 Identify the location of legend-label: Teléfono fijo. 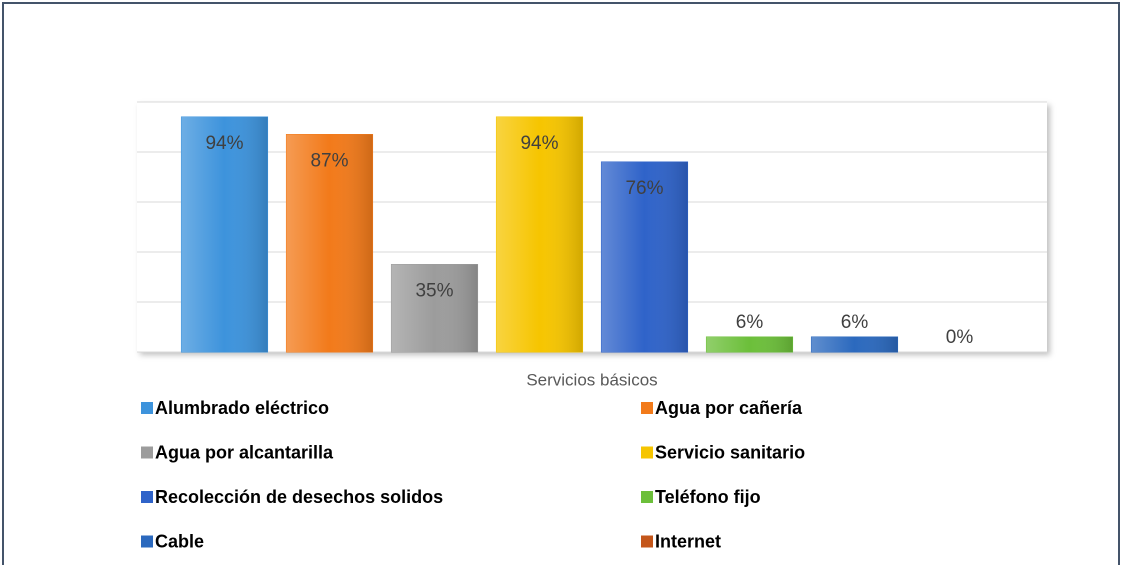
(708, 497).